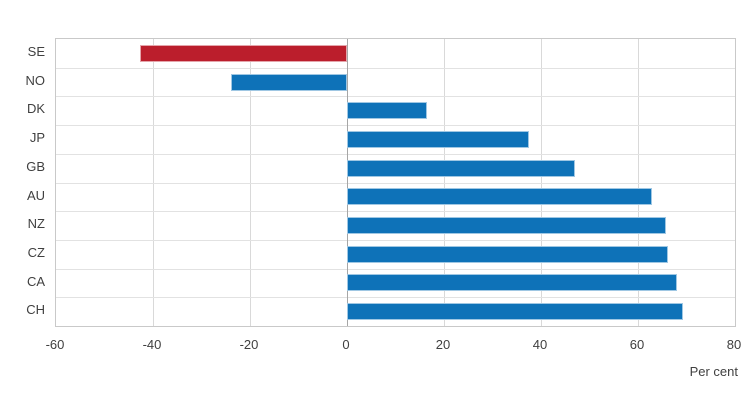 This screenshot has height=400, width=750. I want to click on category-label-ch: CH, so click(35, 310).